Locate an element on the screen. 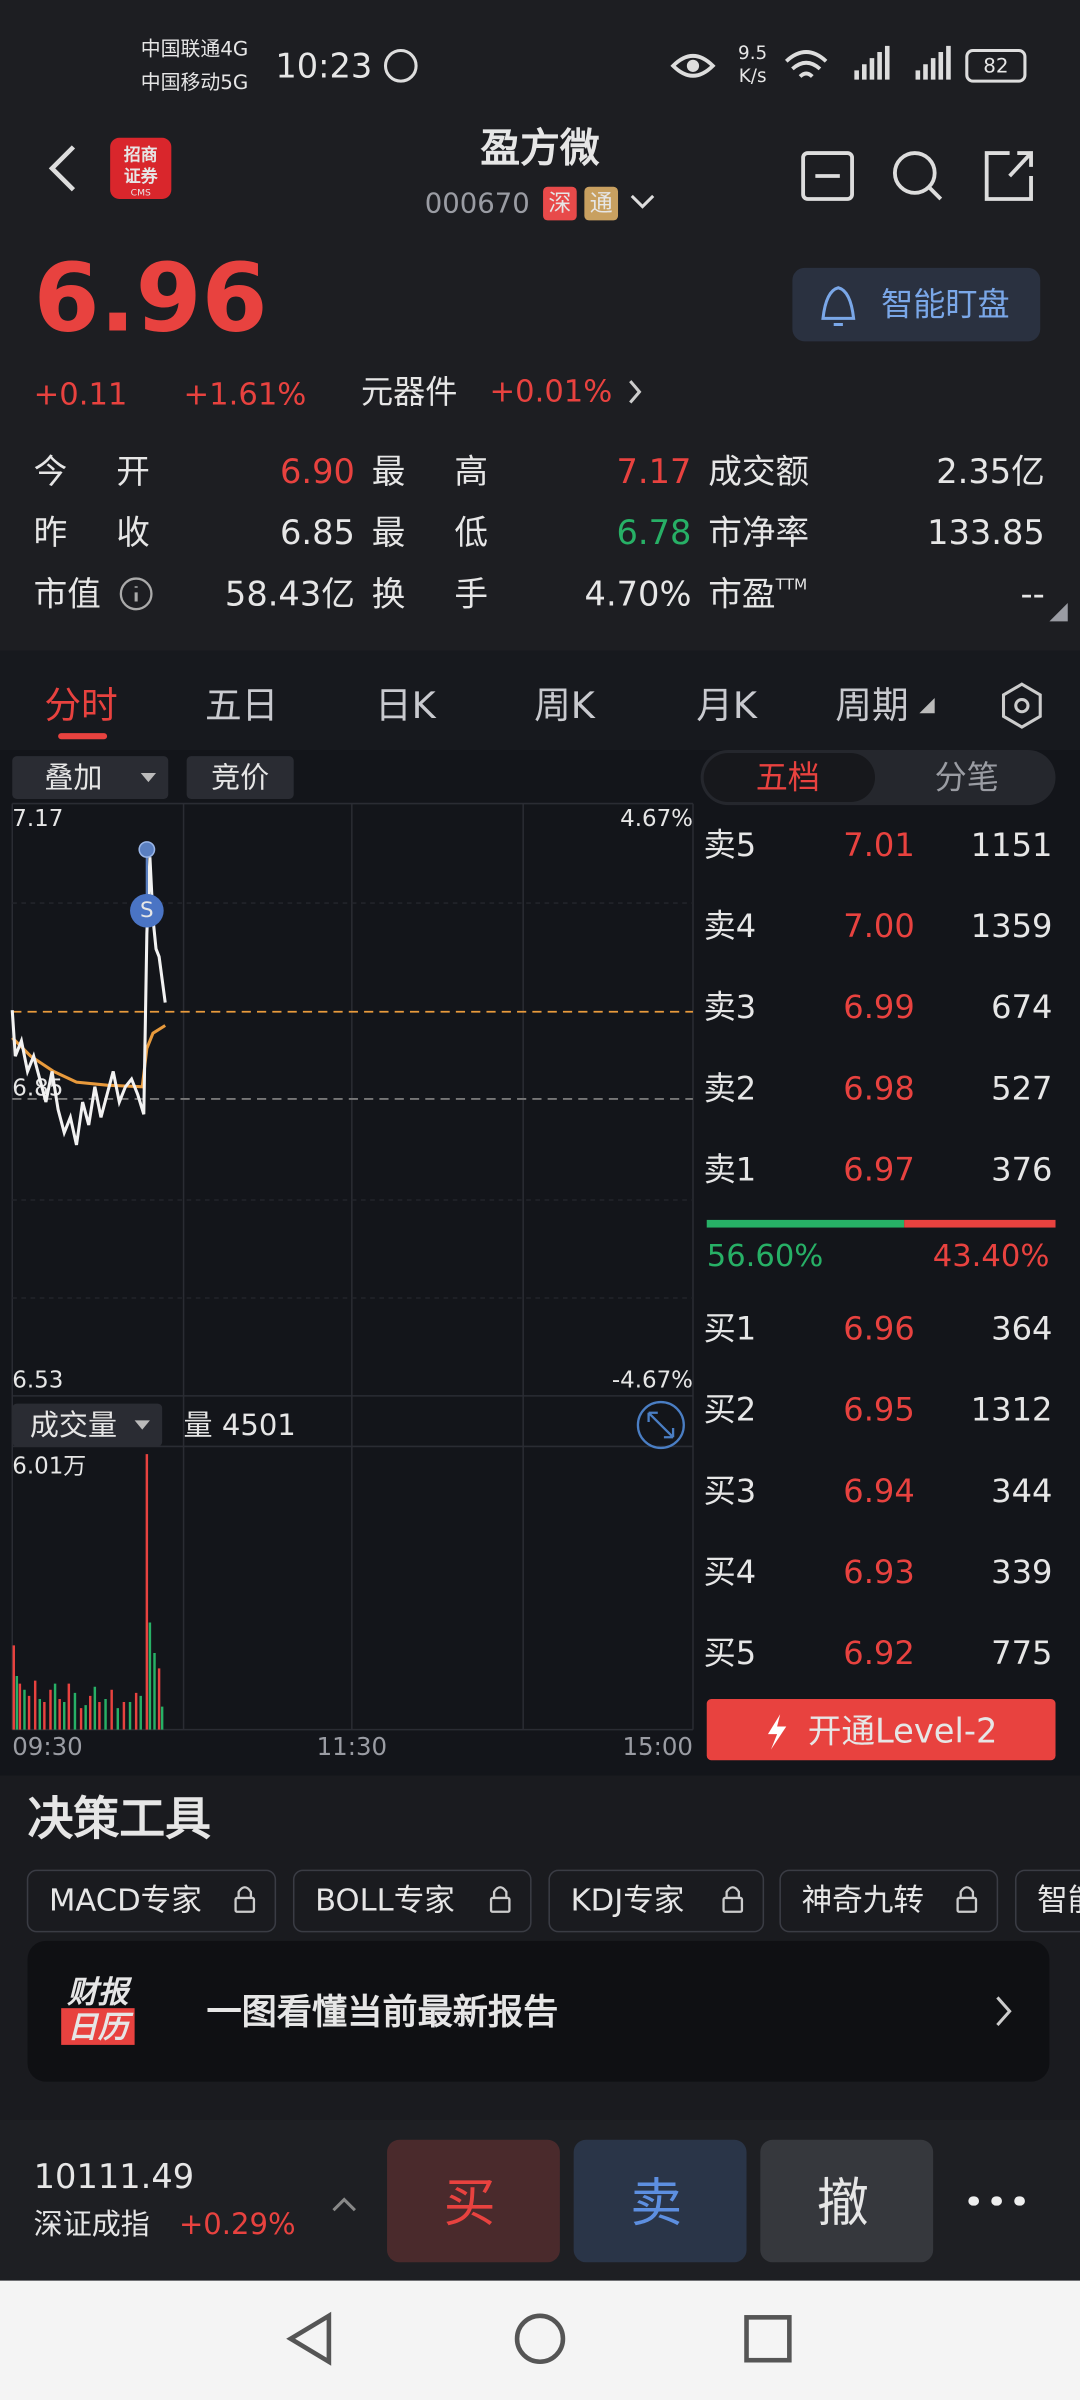 The image size is (1080, 2400). overlay-button is located at coordinates (90, 777).